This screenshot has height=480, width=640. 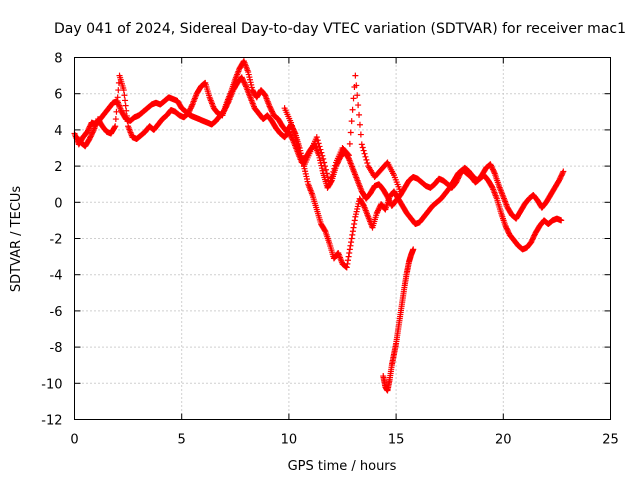 What do you see at coordinates (342, 133) in the screenshot?
I see `series-trace-c` at bounding box center [342, 133].